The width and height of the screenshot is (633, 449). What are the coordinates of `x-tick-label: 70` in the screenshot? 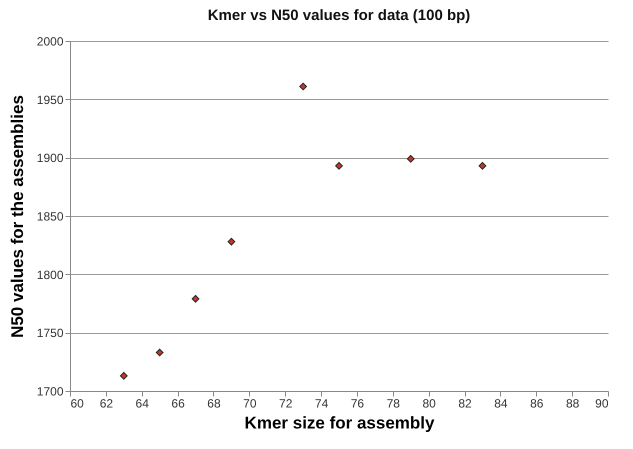 It's located at (250, 403).